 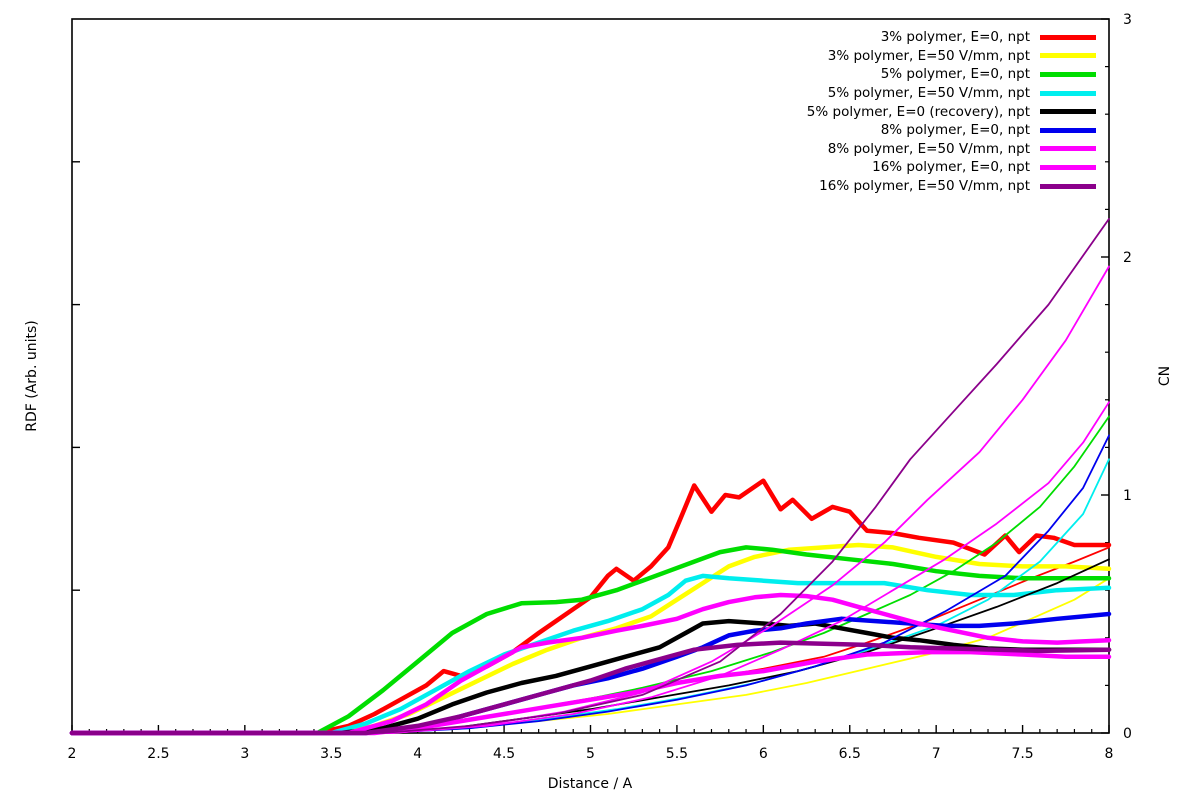 What do you see at coordinates (1165, 376) in the screenshot?
I see `y-axis-title-right: CN` at bounding box center [1165, 376].